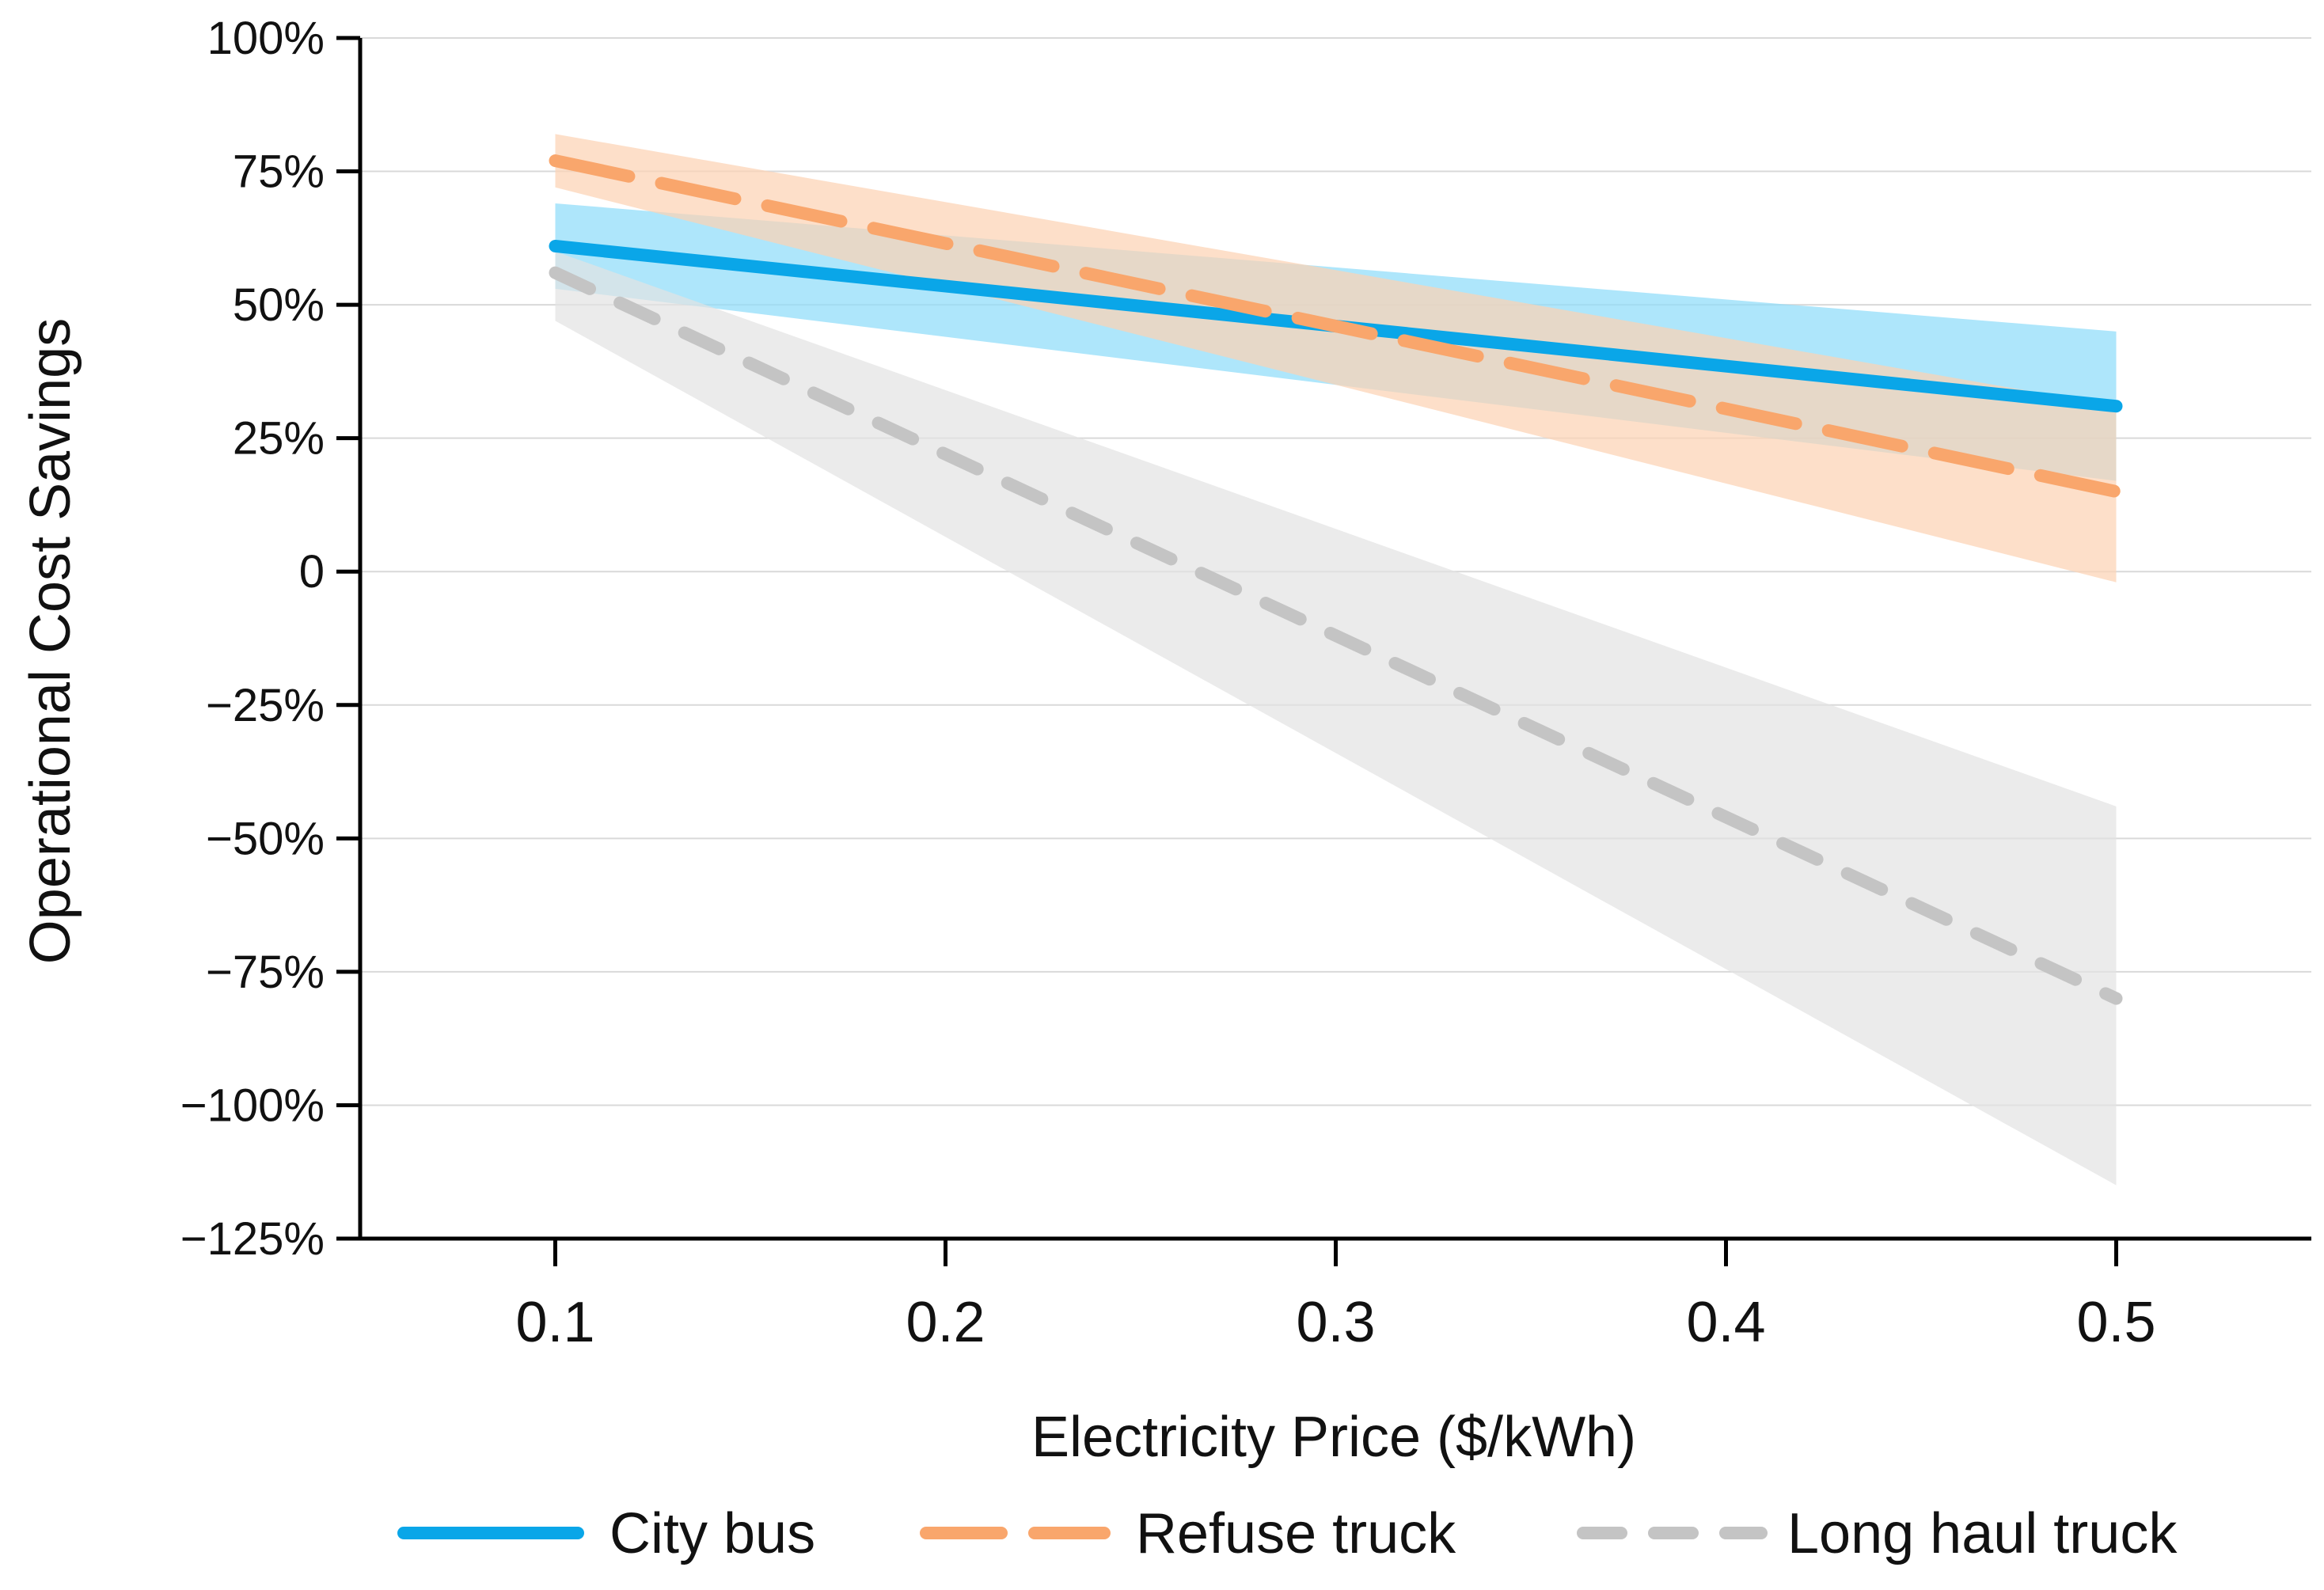 The height and width of the screenshot is (1590, 2324). I want to click on y-tick-label: −50%, so click(265, 838).